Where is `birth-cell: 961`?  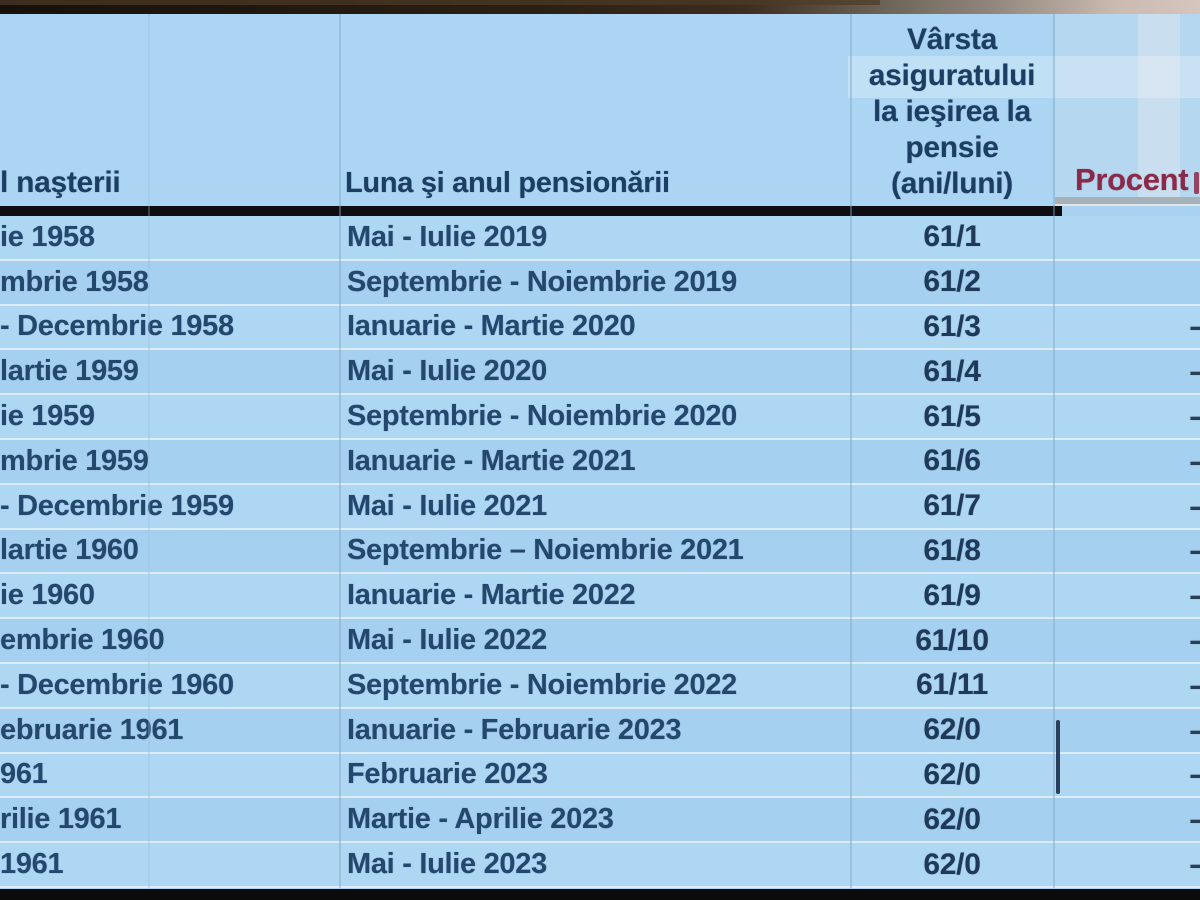 birth-cell: 961 is located at coordinates (24, 774).